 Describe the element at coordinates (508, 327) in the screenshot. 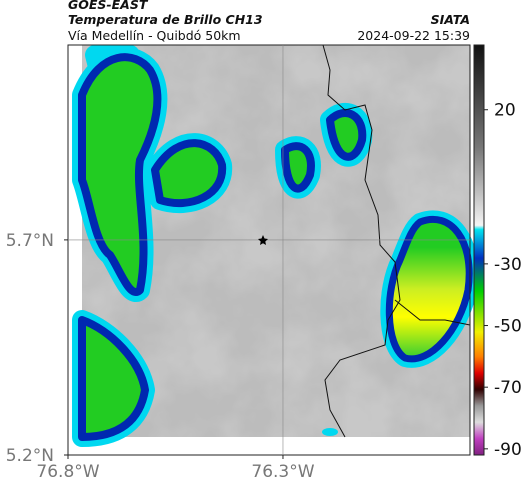

I see `colorbar-label: -50` at that location.